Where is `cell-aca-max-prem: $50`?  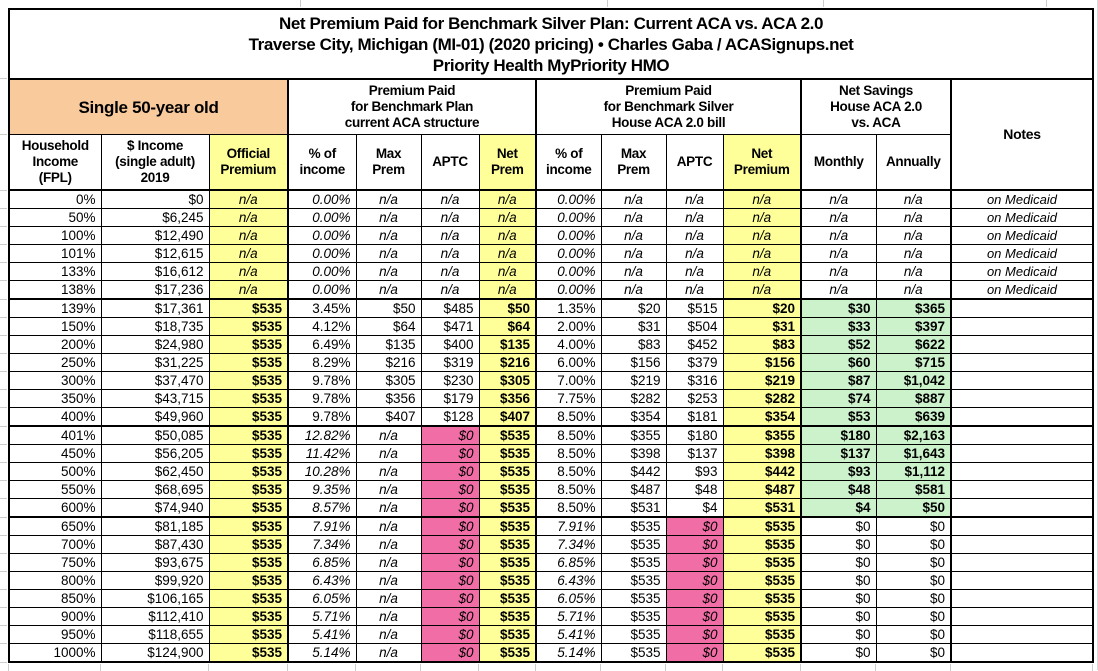
cell-aca-max-prem: $50 is located at coordinates (388, 308).